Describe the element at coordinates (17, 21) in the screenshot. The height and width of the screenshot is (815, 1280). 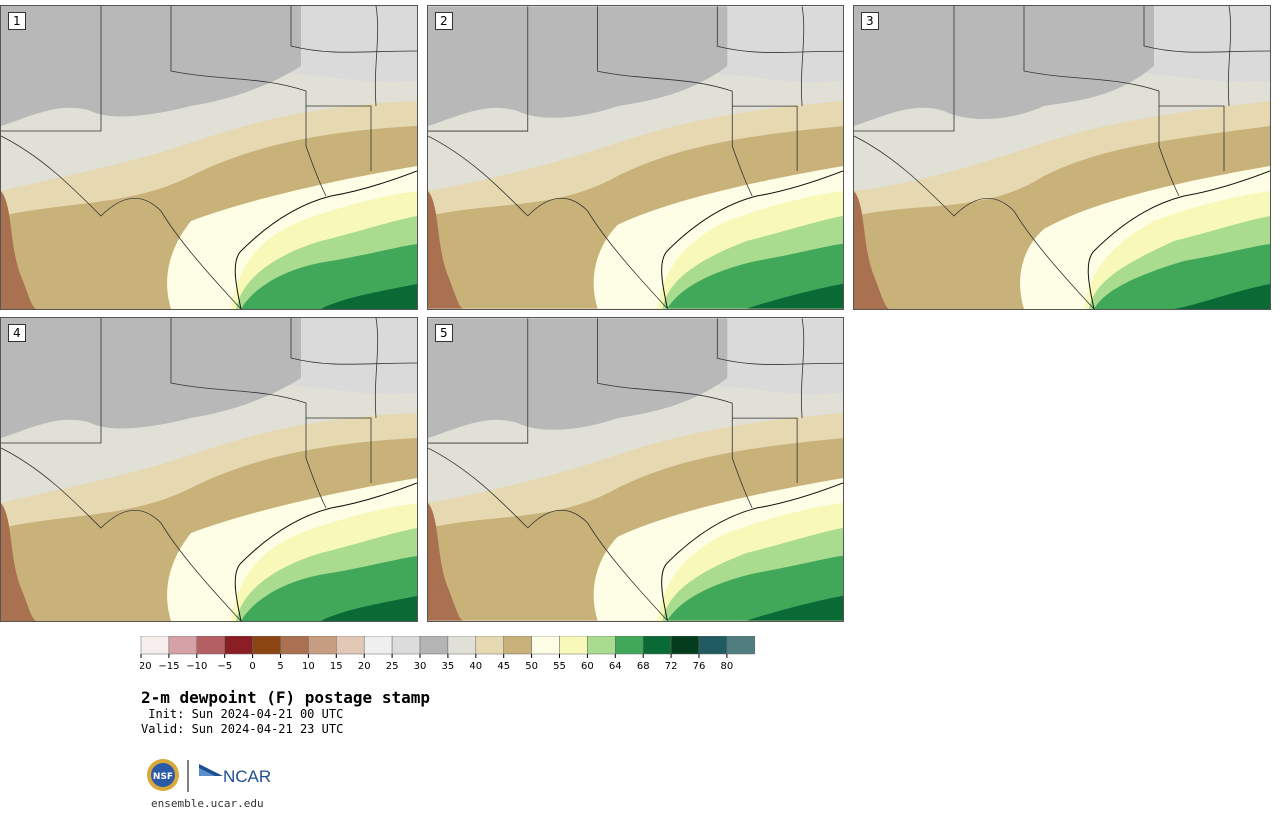
I see `member-label-1: 1` at that location.